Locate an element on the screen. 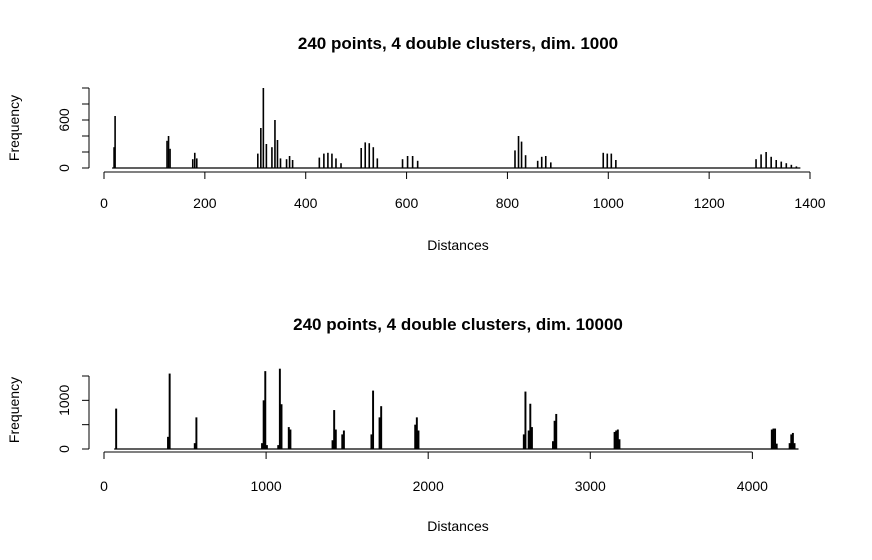 The height and width of the screenshot is (560, 872). bars-top is located at coordinates (456, 128).